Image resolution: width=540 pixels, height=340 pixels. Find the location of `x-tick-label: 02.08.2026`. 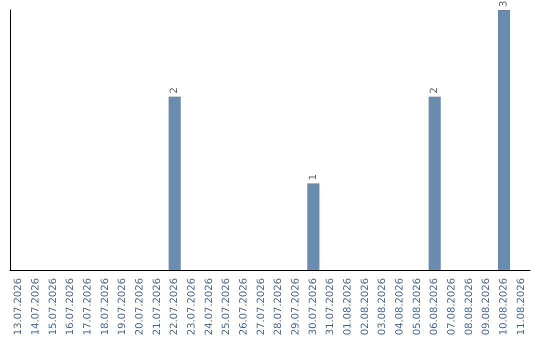

x-tick-label: 02.08.2026 is located at coordinates (365, 307).